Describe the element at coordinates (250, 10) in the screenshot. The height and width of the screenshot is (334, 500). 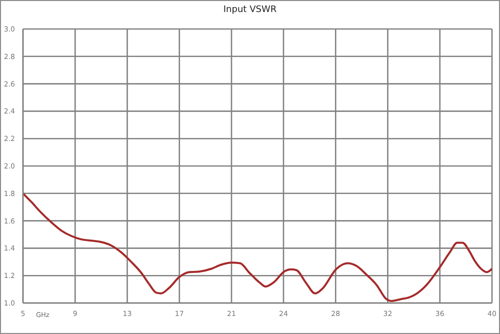
I see `chart-title: Input VSWR` at that location.